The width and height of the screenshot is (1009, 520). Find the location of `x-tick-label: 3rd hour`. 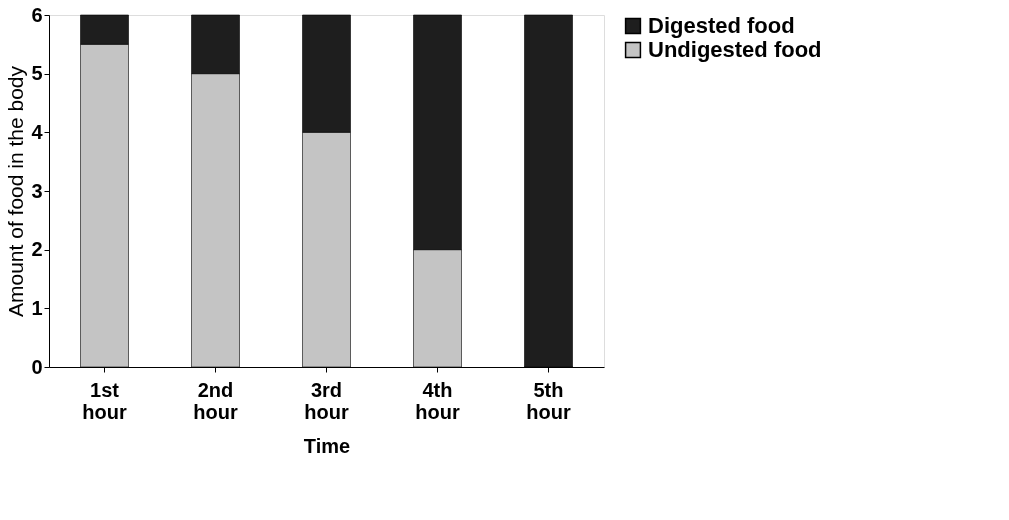

x-tick-label: 3rd hour is located at coordinates (326, 400).